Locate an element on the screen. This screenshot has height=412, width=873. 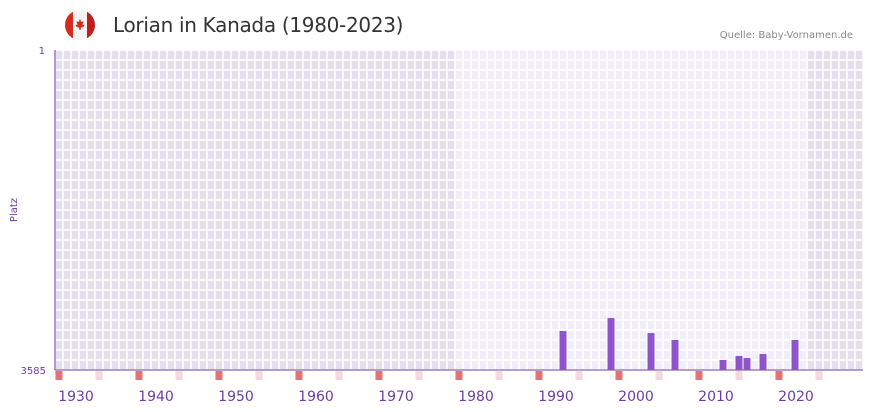
bar-1991 is located at coordinates (563, 350).